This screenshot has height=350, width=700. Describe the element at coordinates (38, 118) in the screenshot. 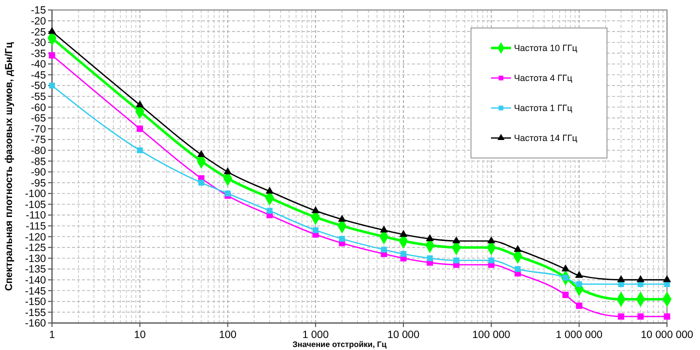

I see `y-tick-label: -65` at that location.